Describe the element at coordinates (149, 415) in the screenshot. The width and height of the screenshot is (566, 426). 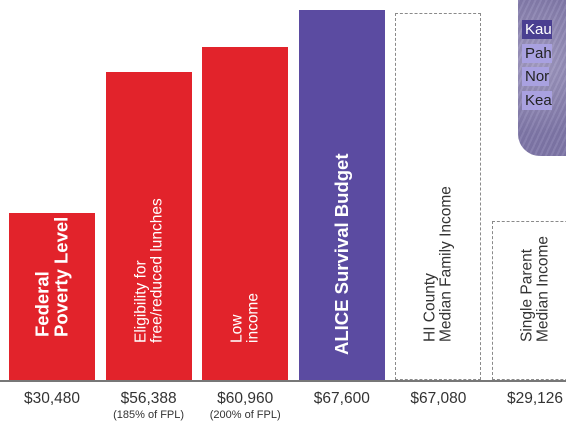
I see `value-note: (185% of FPL)` at that location.